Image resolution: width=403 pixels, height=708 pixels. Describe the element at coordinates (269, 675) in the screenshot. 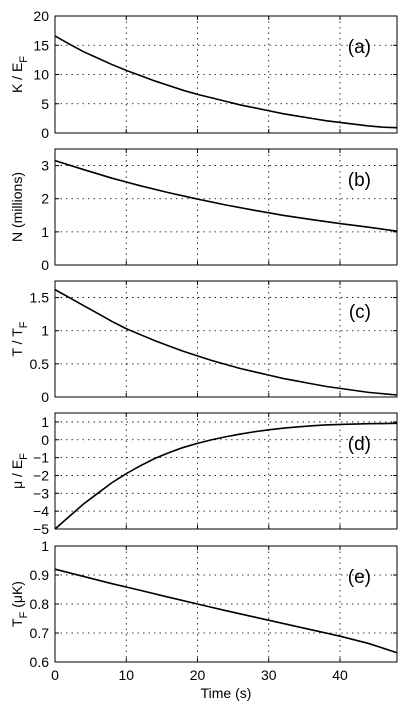

I see `x-tick-label: 30` at that location.